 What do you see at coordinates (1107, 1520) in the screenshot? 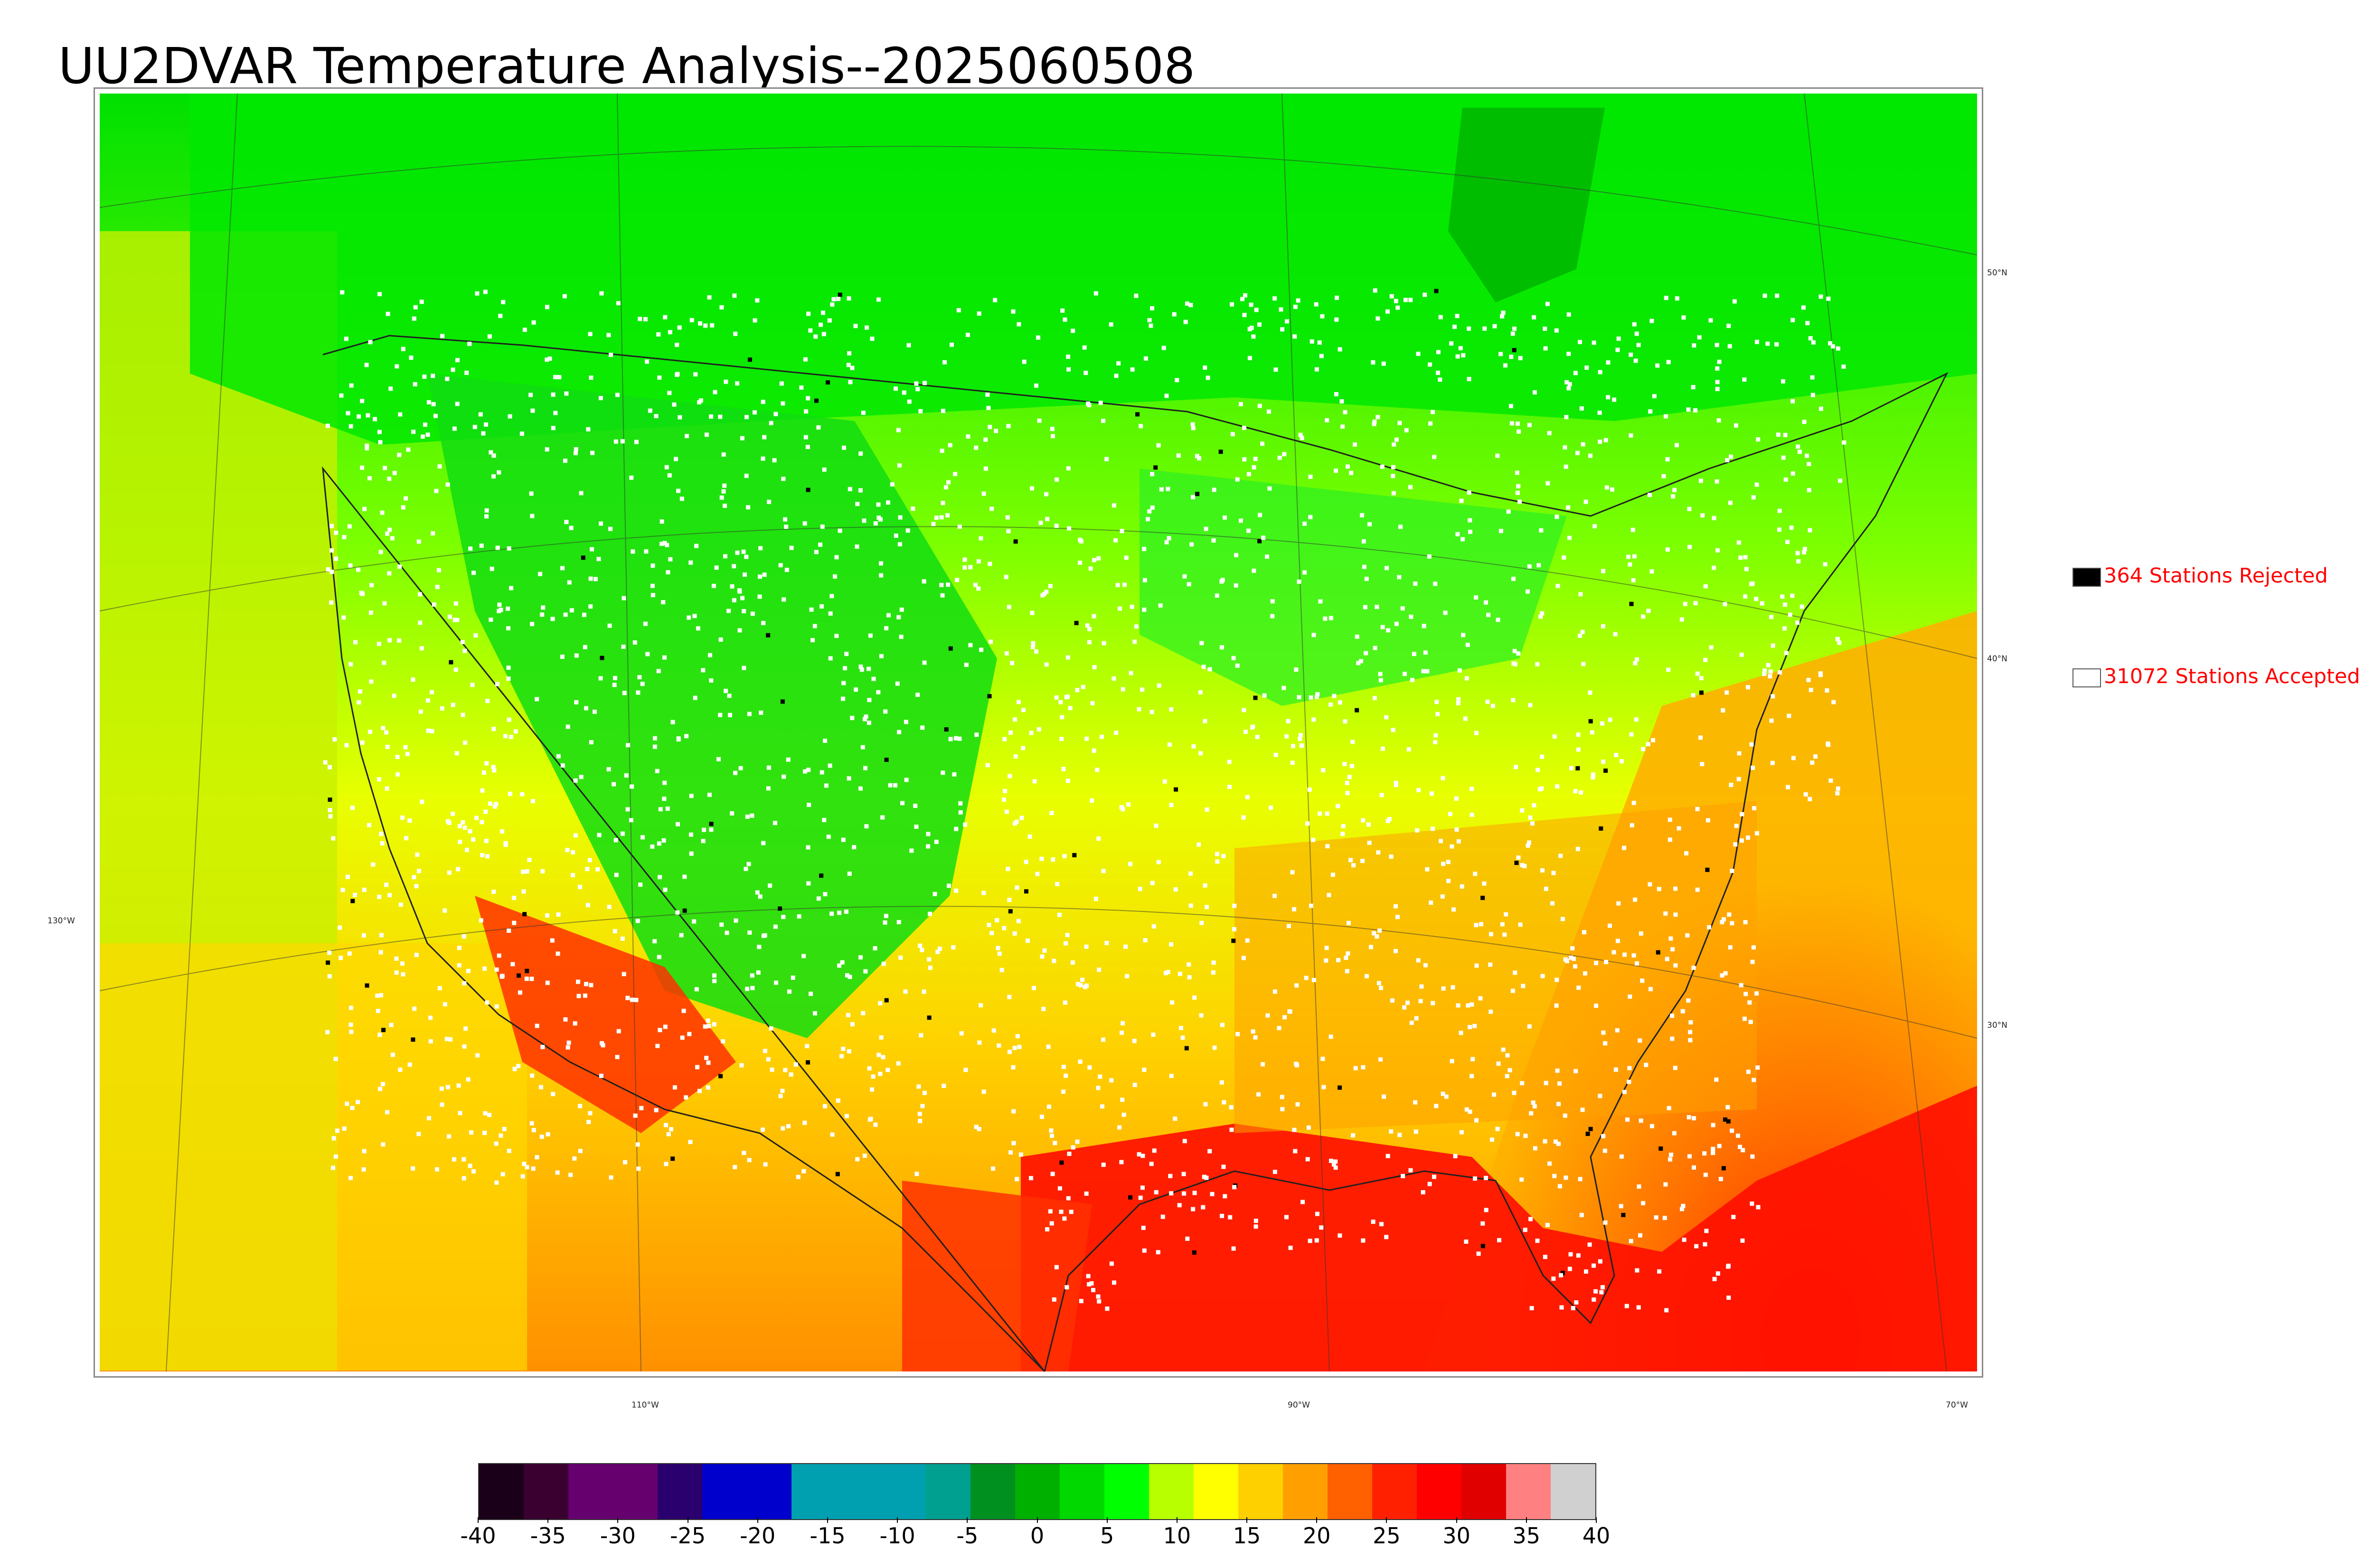
I see `colorbar-tick` at bounding box center [1107, 1520].